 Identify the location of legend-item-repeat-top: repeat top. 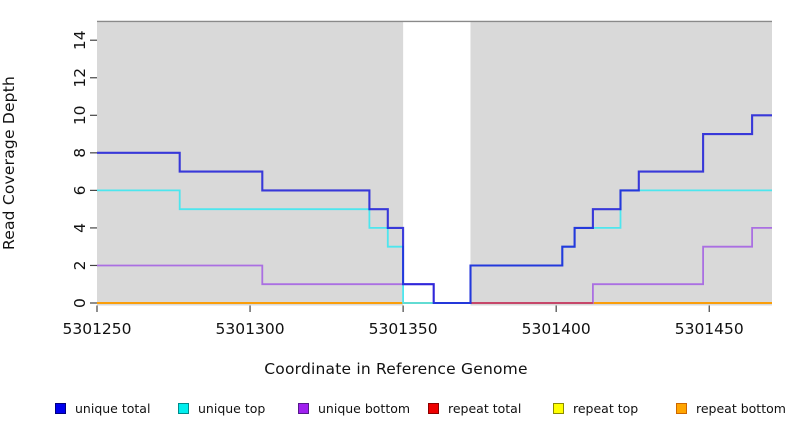
(595, 408).